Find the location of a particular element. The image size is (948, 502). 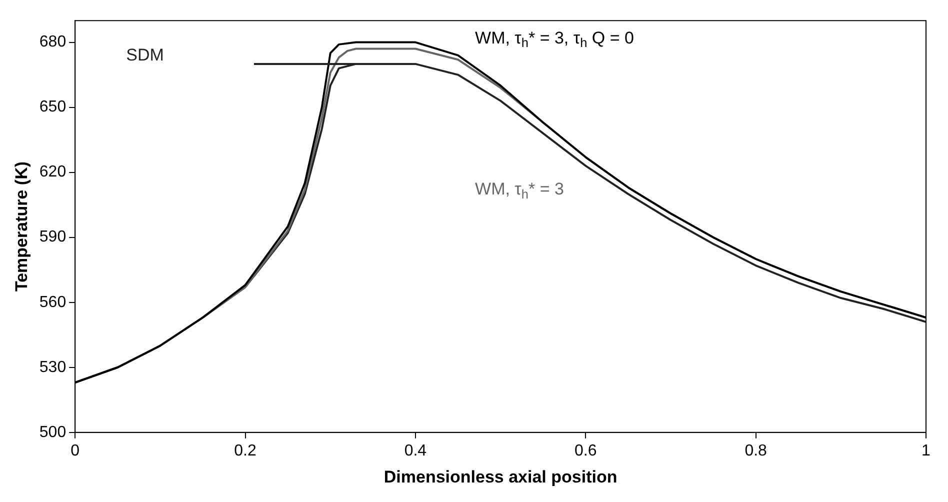

y-tick-label: 530 is located at coordinates (52, 367).